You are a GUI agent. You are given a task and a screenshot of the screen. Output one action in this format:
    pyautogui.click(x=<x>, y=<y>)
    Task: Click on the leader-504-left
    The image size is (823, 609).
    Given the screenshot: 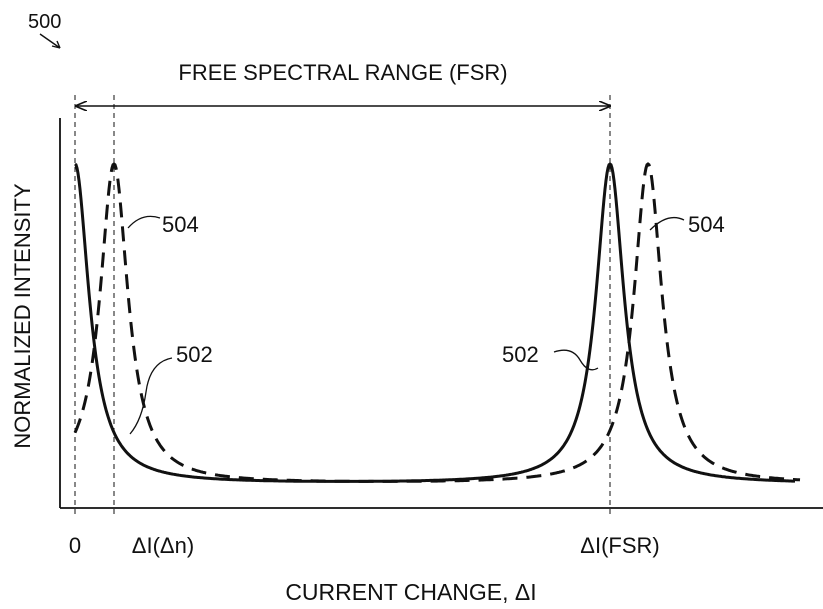 What is the action you would take?
    pyautogui.click(x=144, y=222)
    